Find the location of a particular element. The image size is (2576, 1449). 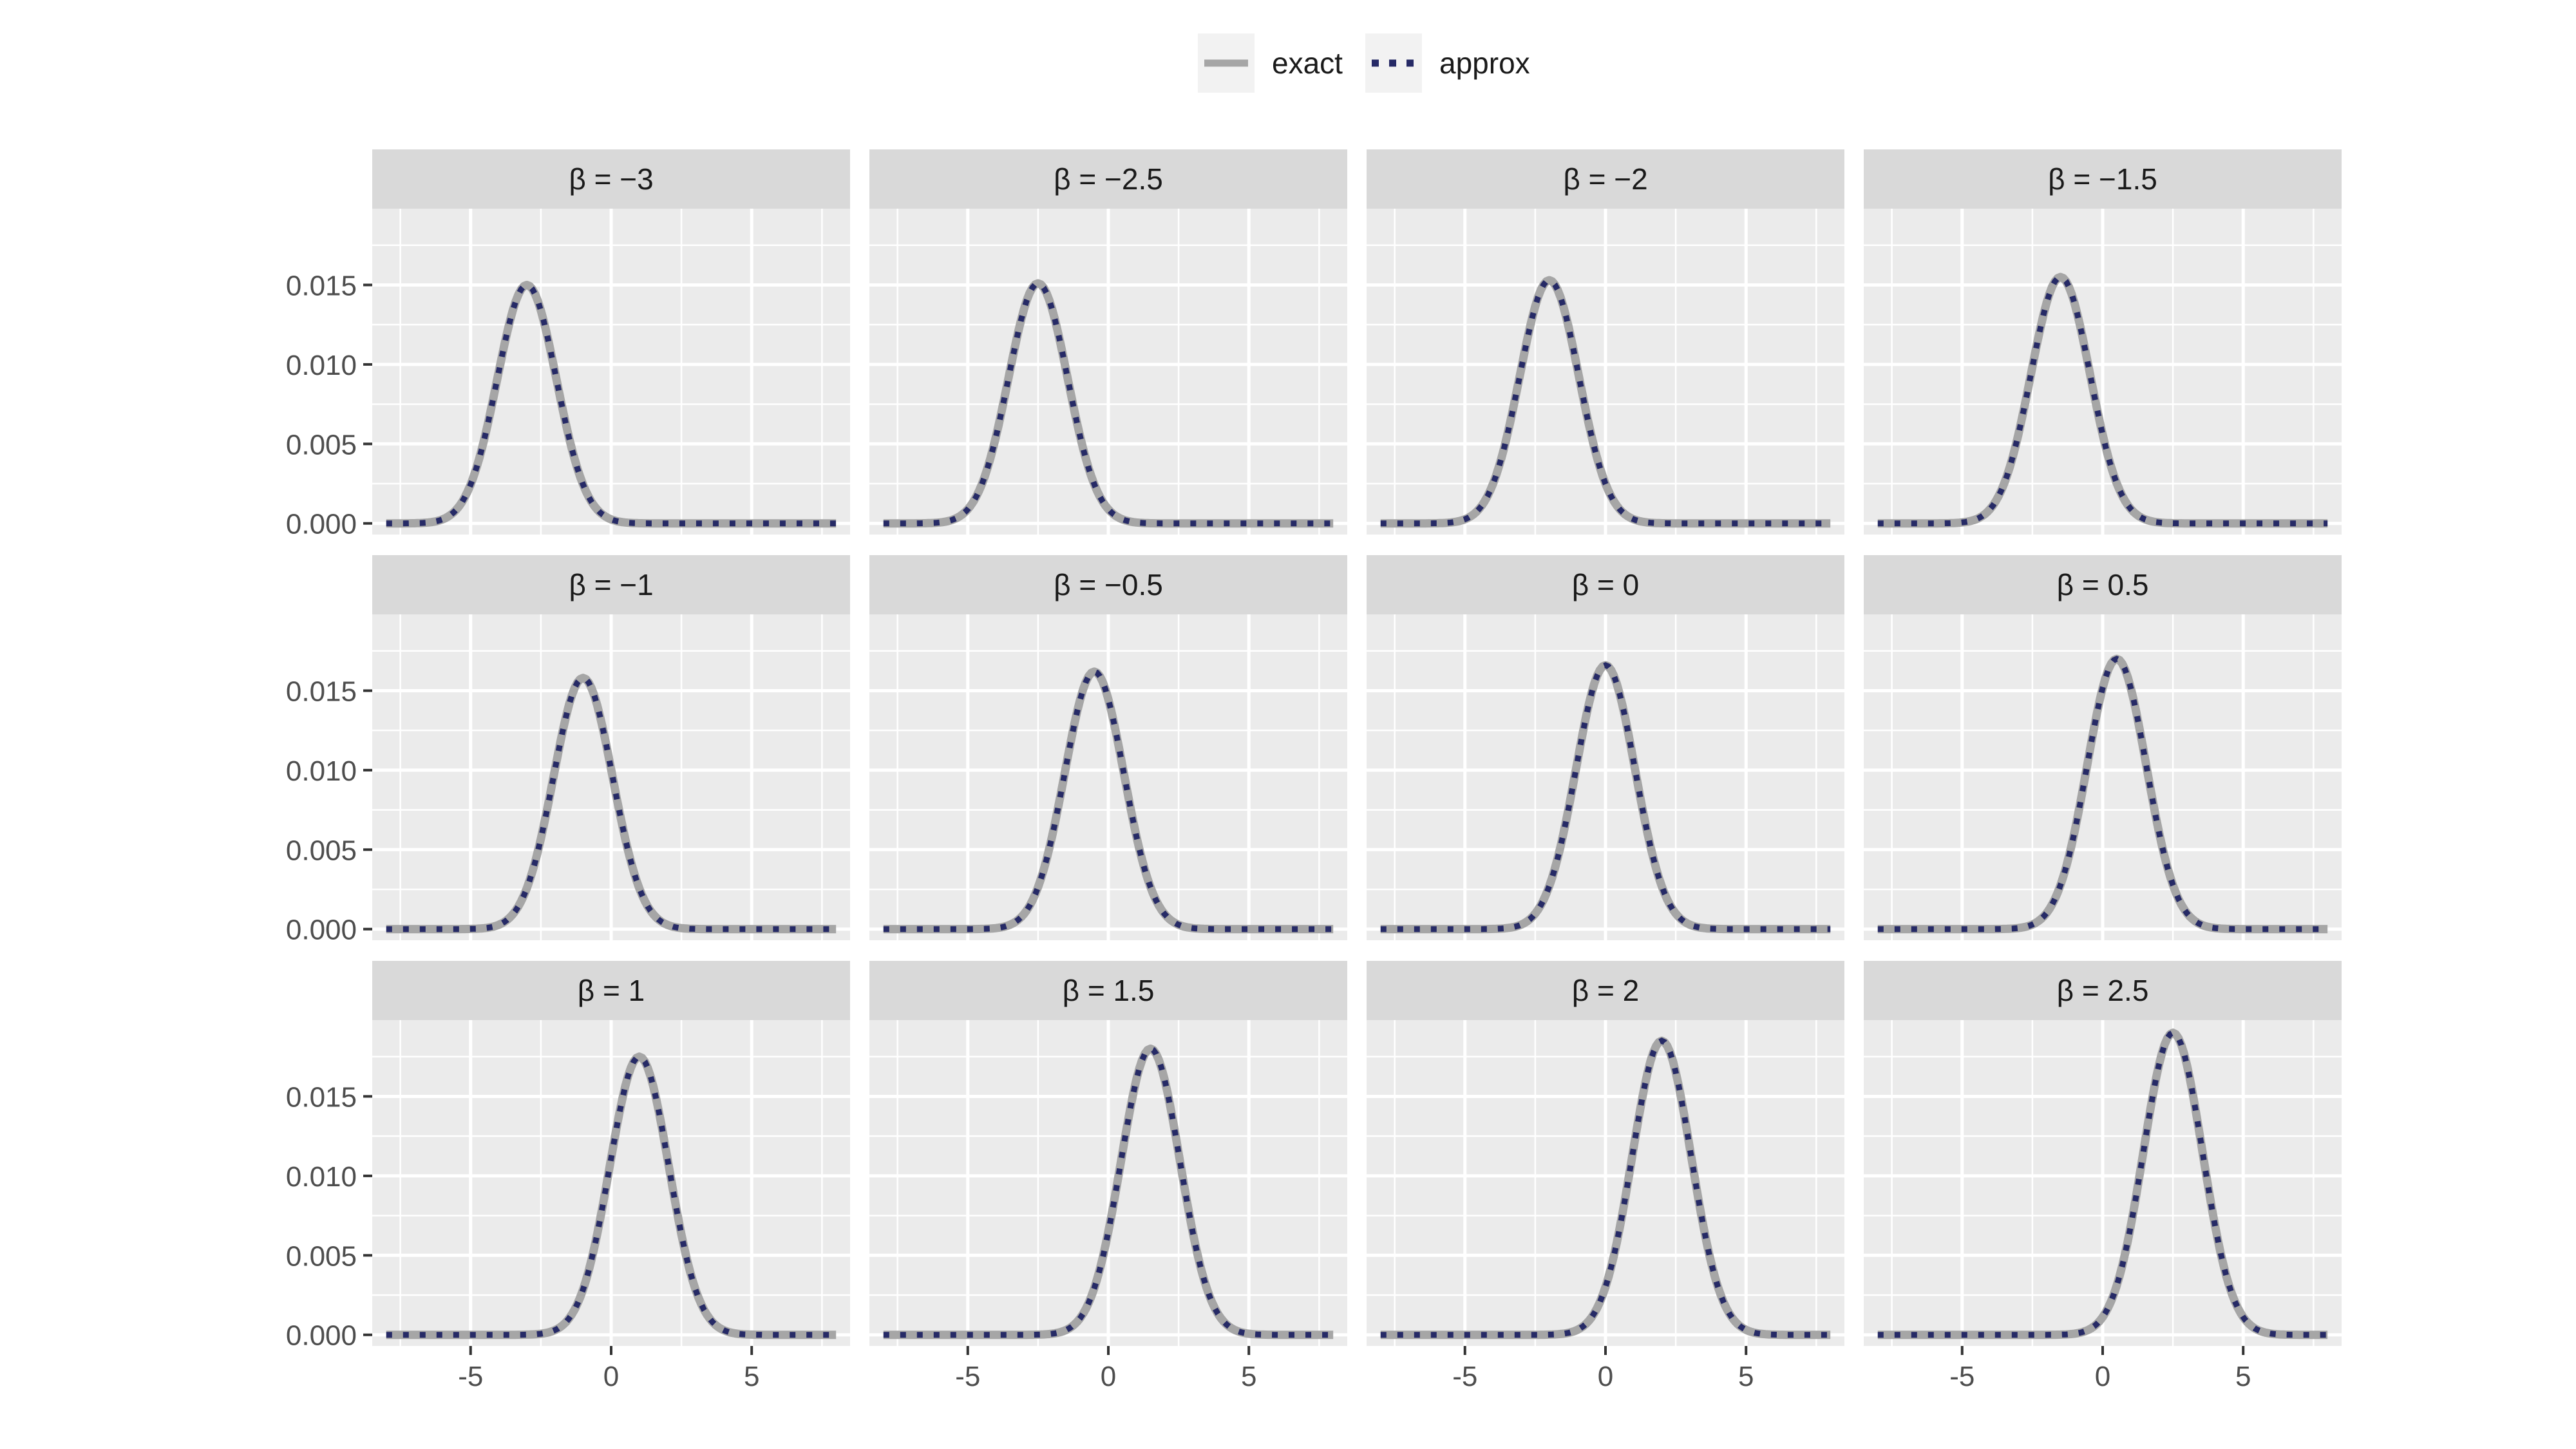

facet-panel: β = −1.5 is located at coordinates (2103, 342).